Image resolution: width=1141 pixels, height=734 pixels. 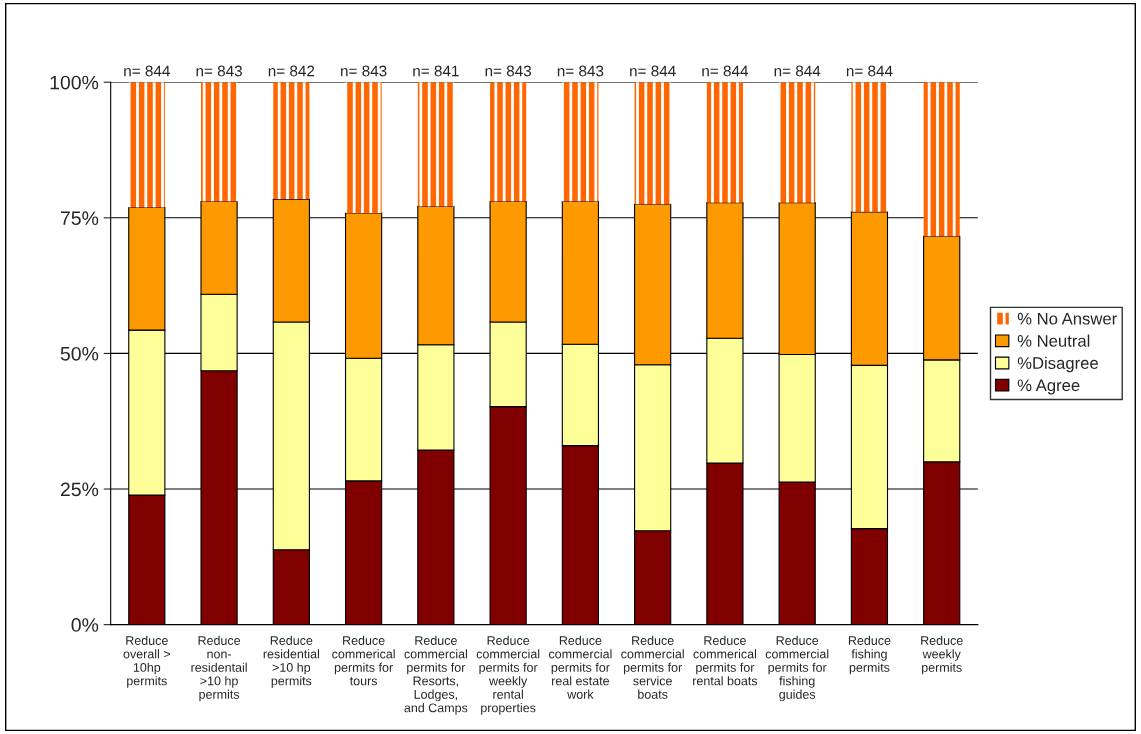 I want to click on x-tick-label: Reduce commercial permits for Resorts, Lodges, and Camps, so click(x=436, y=675).